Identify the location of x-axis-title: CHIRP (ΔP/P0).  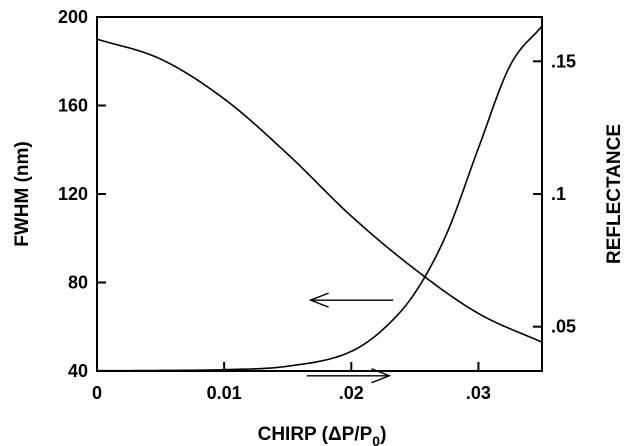
(322, 435).